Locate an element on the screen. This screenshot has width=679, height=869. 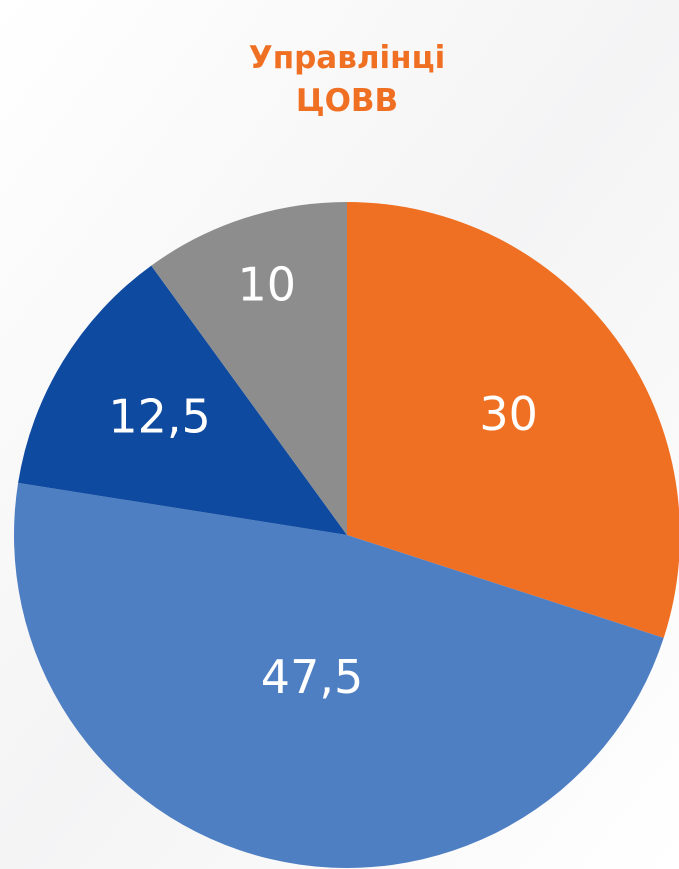
chart-title: Управлінці is located at coordinates (347, 58).